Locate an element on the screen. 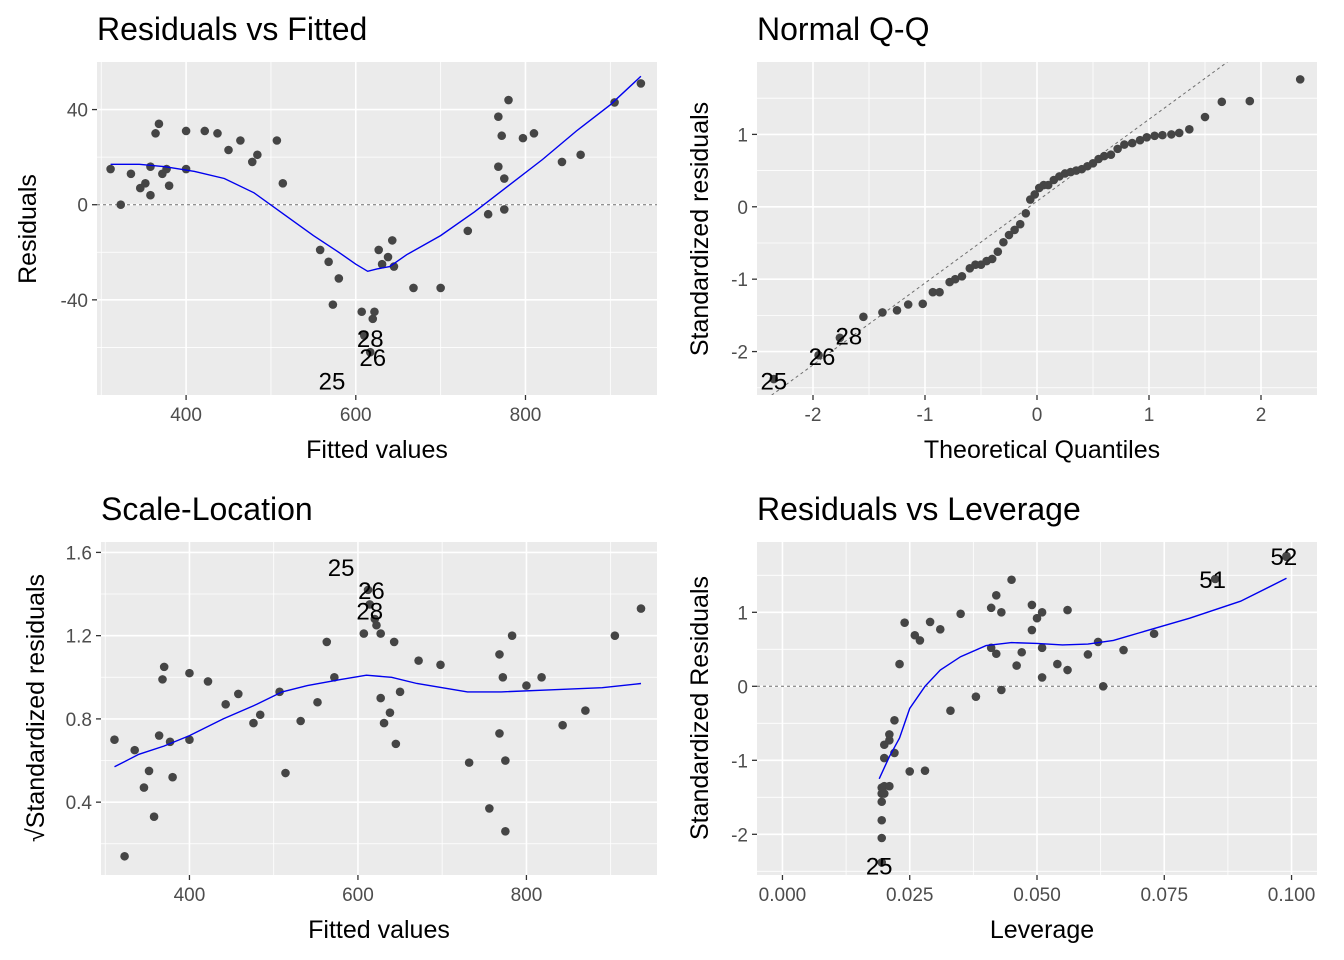  point-label: 51 is located at coordinates (1212, 580).